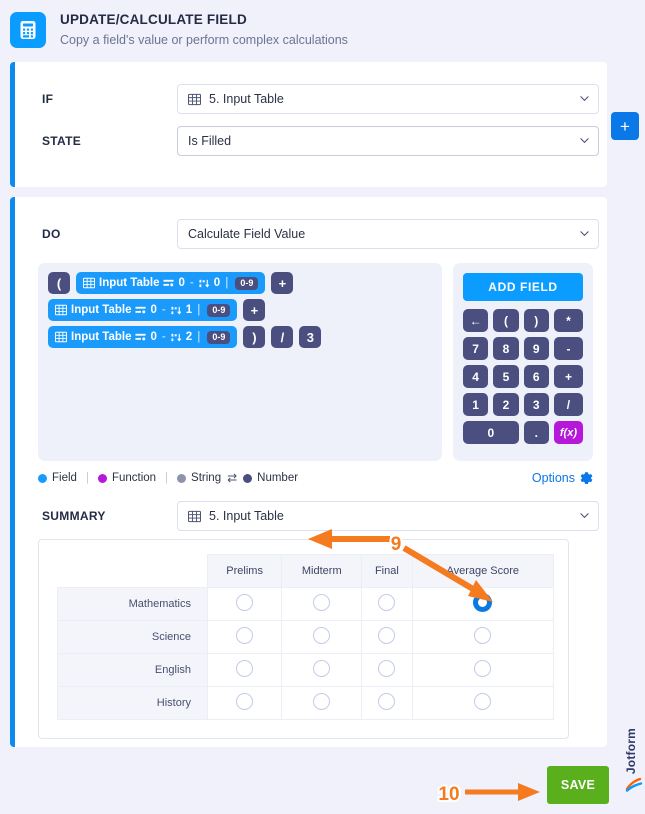 The image size is (645, 814). I want to click on digit-3-key: 3, so click(536, 404).